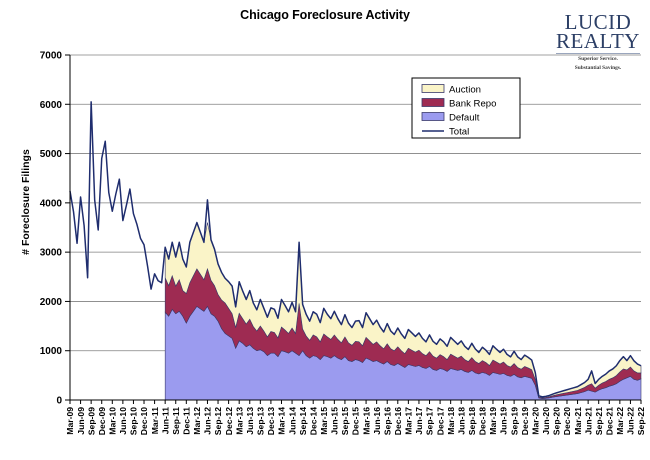 The image size is (650, 460). What do you see at coordinates (409, 421) in the screenshot?
I see `x-tick-label: Mar-17` at bounding box center [409, 421].